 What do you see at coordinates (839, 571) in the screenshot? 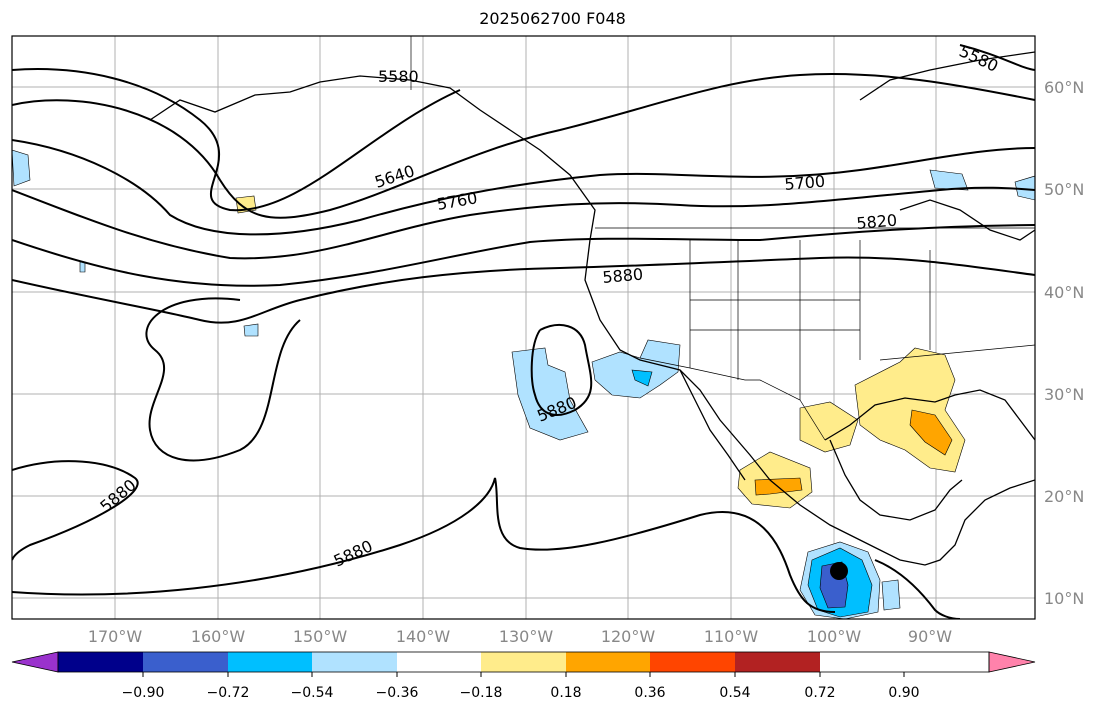
I see `storm-center-marker` at bounding box center [839, 571].